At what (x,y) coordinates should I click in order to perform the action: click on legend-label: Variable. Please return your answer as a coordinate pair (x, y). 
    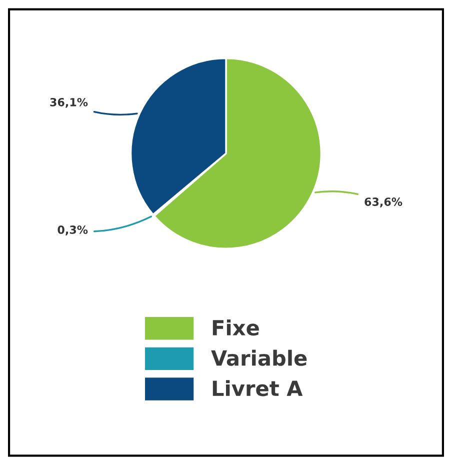
    Looking at the image, I should click on (259, 358).